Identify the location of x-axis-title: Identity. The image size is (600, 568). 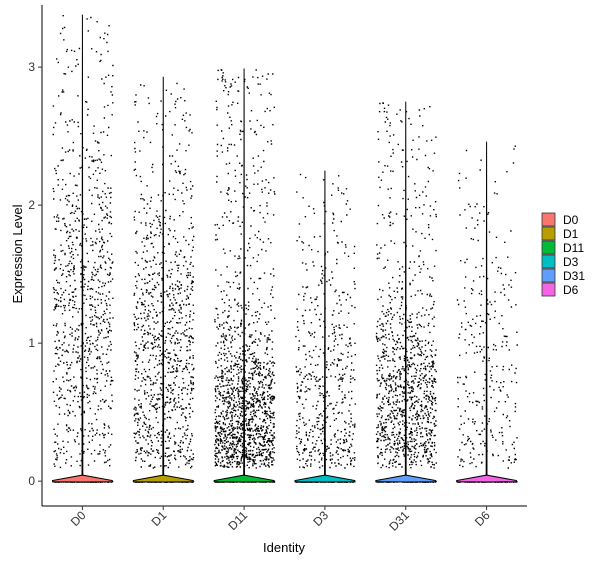
(284, 547).